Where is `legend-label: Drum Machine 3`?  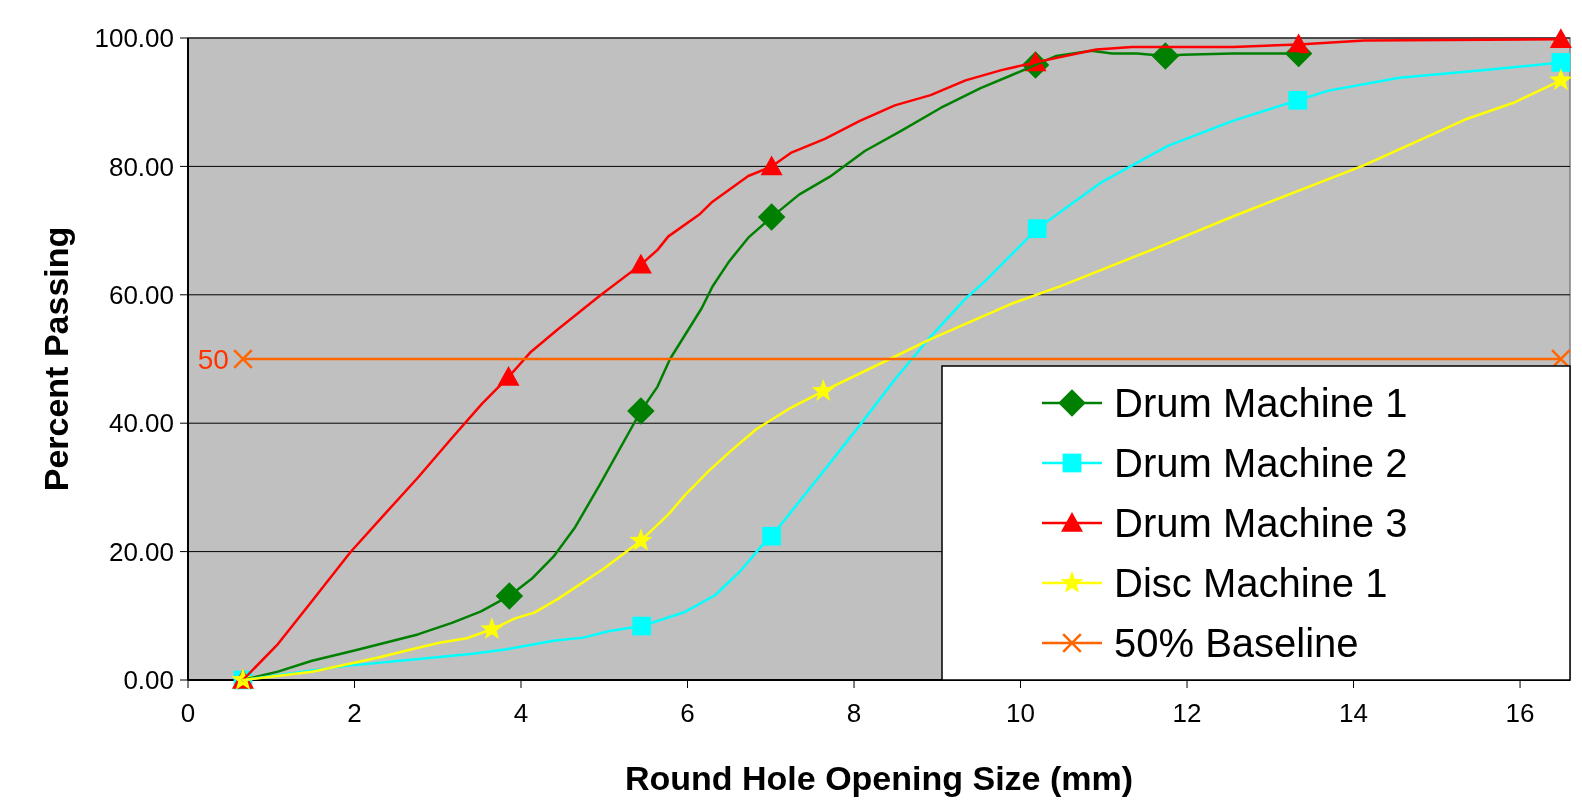 legend-label: Drum Machine 3 is located at coordinates (1261, 523).